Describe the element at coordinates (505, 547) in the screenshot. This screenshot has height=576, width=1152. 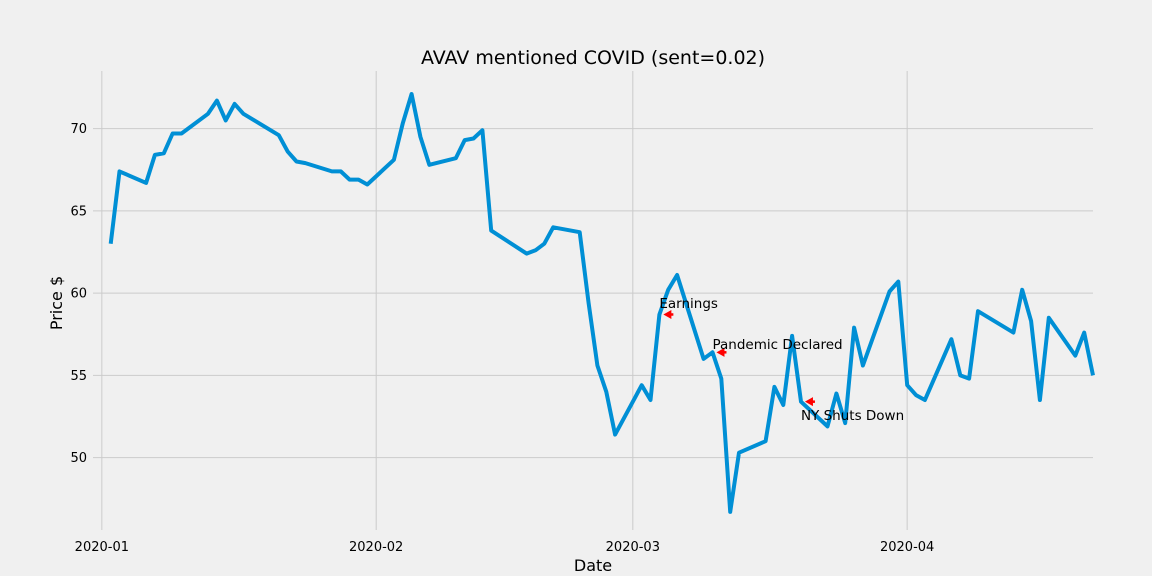
I see `x-axis-ticks: 2020-01 2020-02 2020-03 2020-04` at that location.